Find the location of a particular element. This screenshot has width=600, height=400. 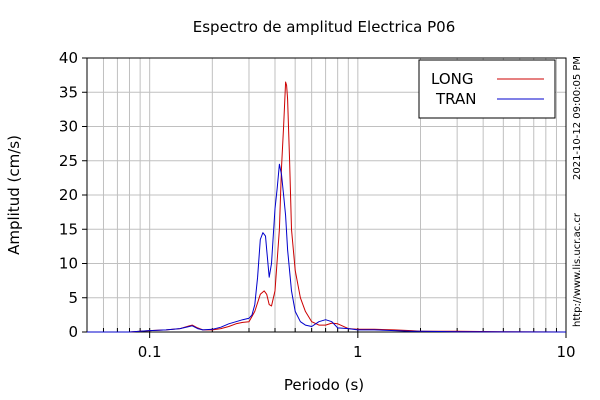

y-tick-label: 0 is located at coordinates (73, 332).